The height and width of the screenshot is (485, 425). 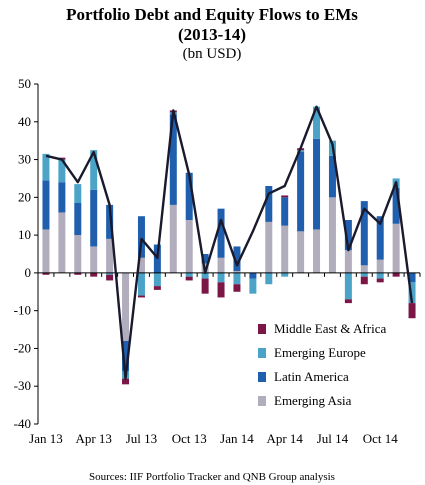 What do you see at coordinates (24, 234) in the screenshot?
I see `y-tick-label: 10` at bounding box center [24, 234].